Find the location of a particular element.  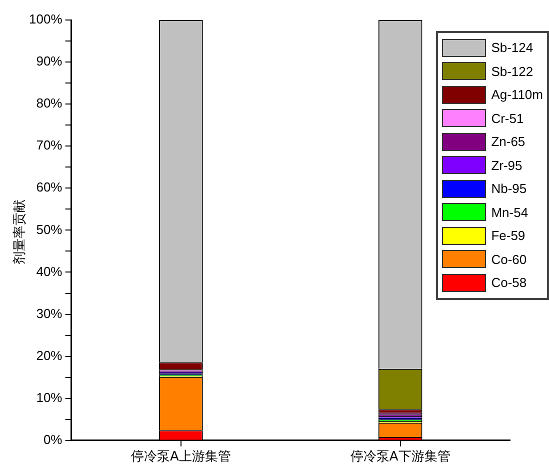

legend-label: Sb-122 is located at coordinates (512, 71).